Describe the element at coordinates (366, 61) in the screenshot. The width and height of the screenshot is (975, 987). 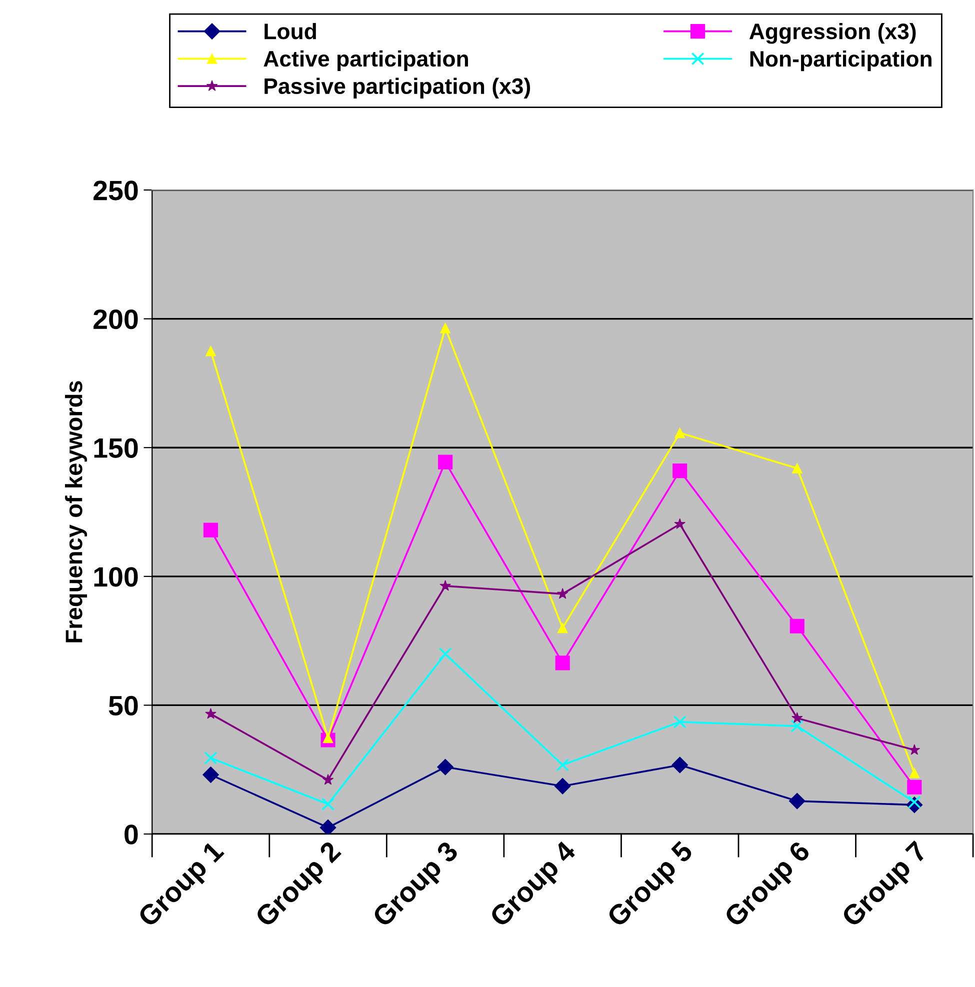
I see `legend-label: Active participation` at that location.